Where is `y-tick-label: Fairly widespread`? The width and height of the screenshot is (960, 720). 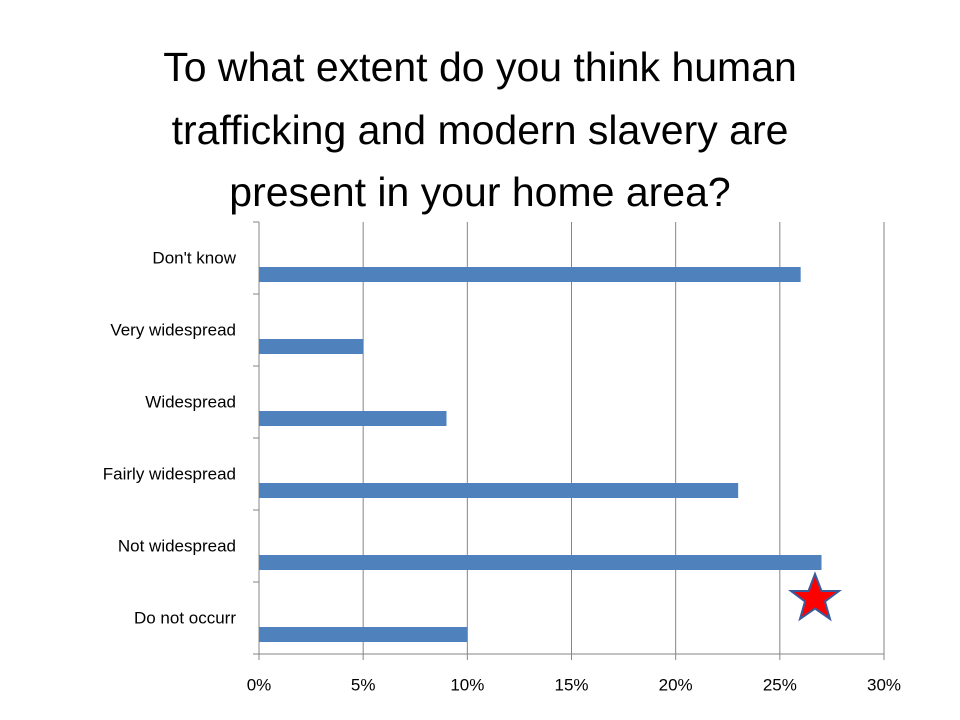
y-tick-label: Fairly widespread is located at coordinates (169, 473).